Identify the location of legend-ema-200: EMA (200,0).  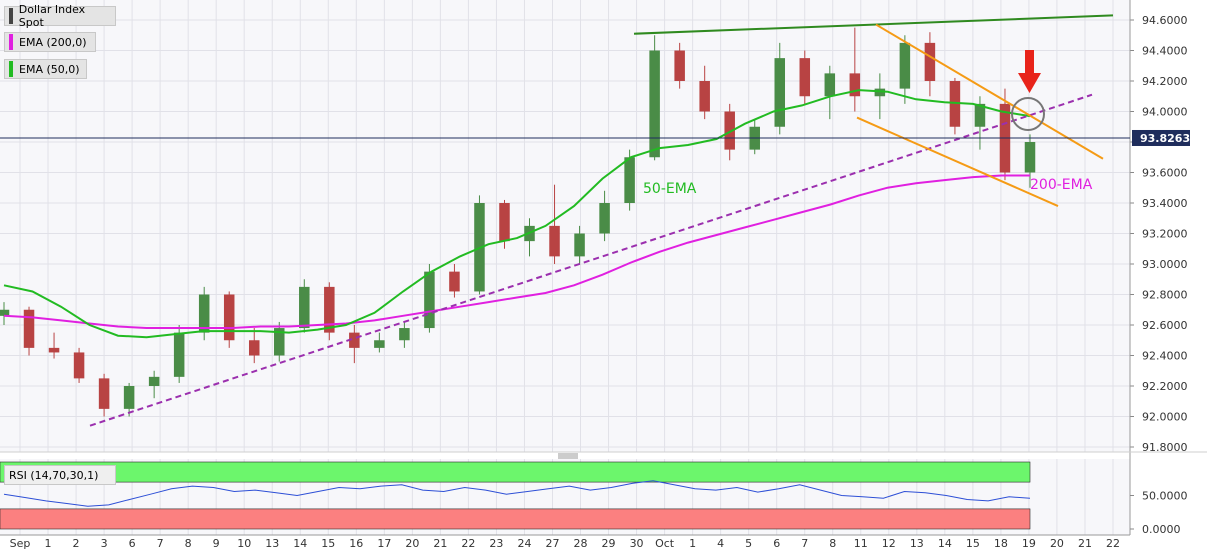
(50, 42).